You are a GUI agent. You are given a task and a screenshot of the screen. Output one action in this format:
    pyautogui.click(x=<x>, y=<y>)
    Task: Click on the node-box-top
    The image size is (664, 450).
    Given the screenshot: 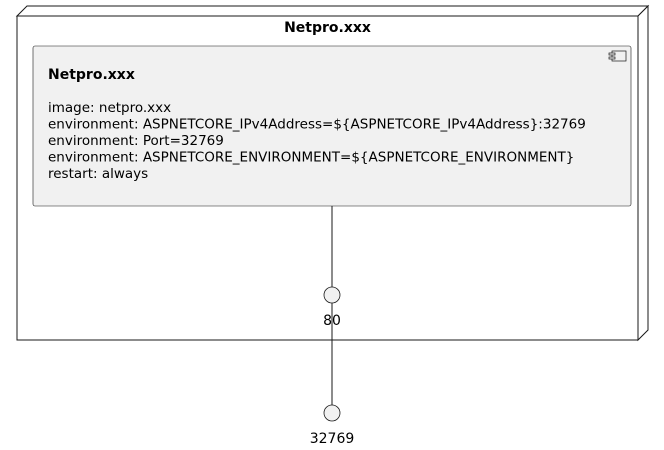 What is the action you would take?
    pyautogui.click(x=332, y=11)
    